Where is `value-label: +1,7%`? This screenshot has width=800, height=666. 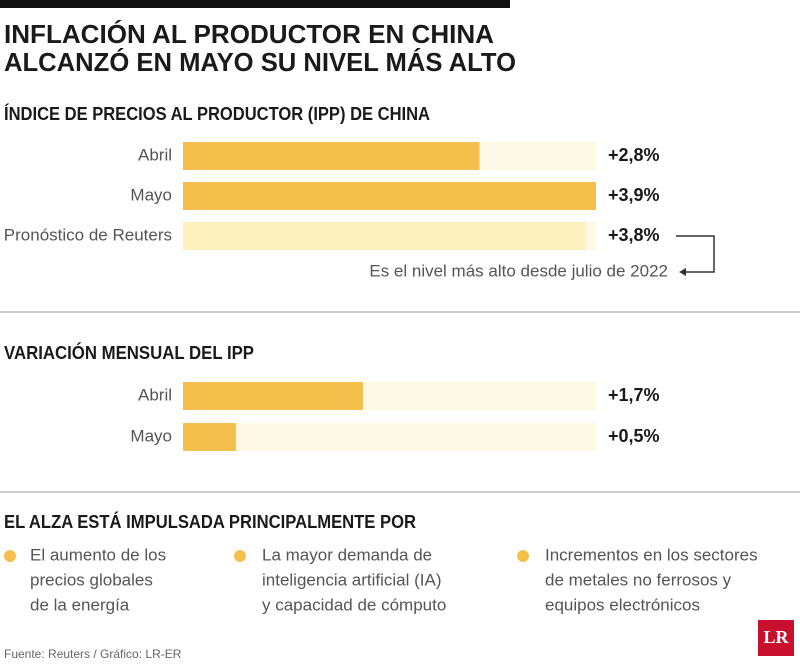
value-label: +1,7% is located at coordinates (634, 395).